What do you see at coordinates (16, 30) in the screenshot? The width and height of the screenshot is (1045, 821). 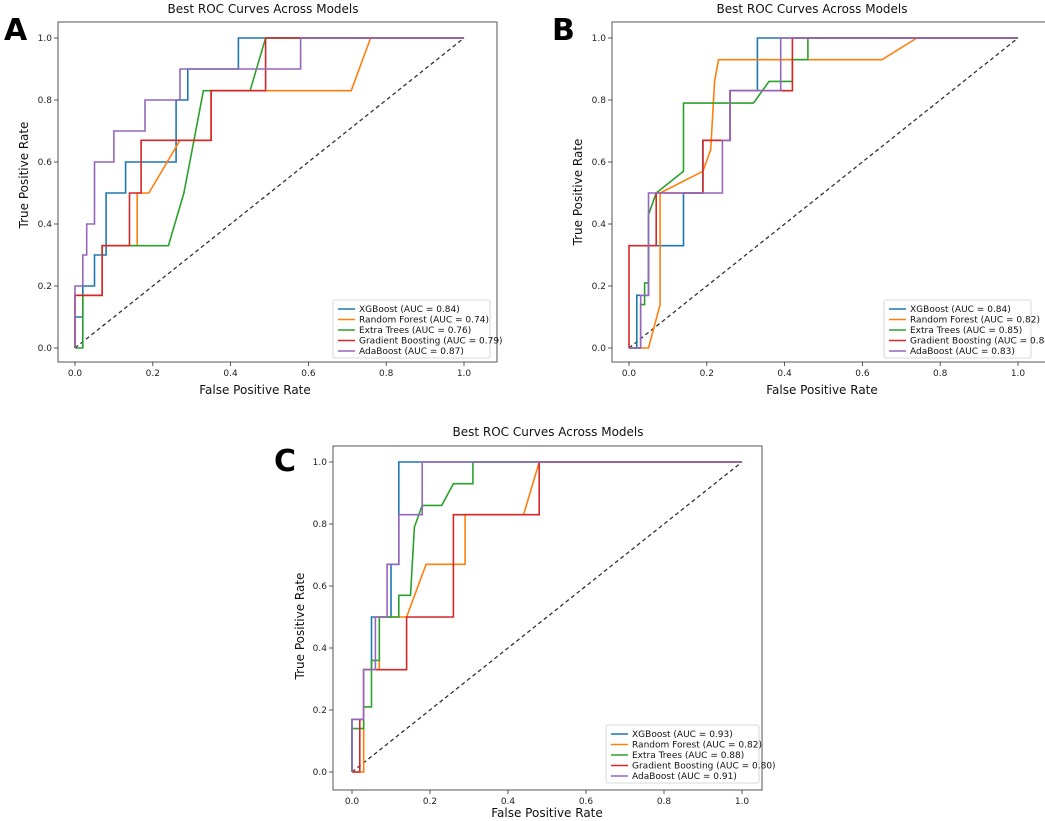 I see `panel-label: A` at bounding box center [16, 30].